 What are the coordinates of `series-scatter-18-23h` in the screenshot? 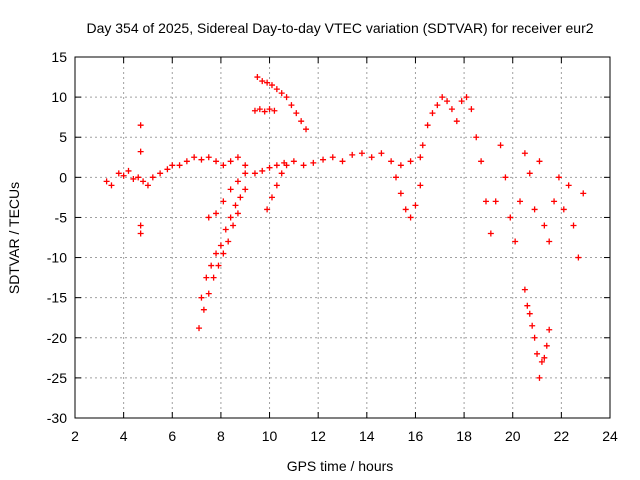 It's located at (530, 197).